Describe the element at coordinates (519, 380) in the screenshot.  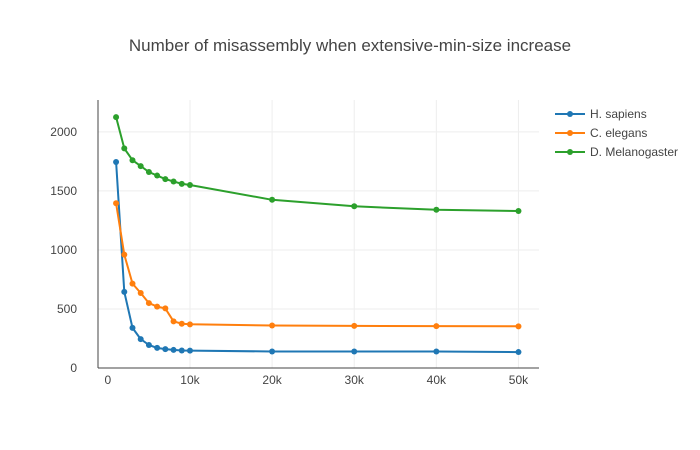
I see `x-tick-label: 50k` at that location.